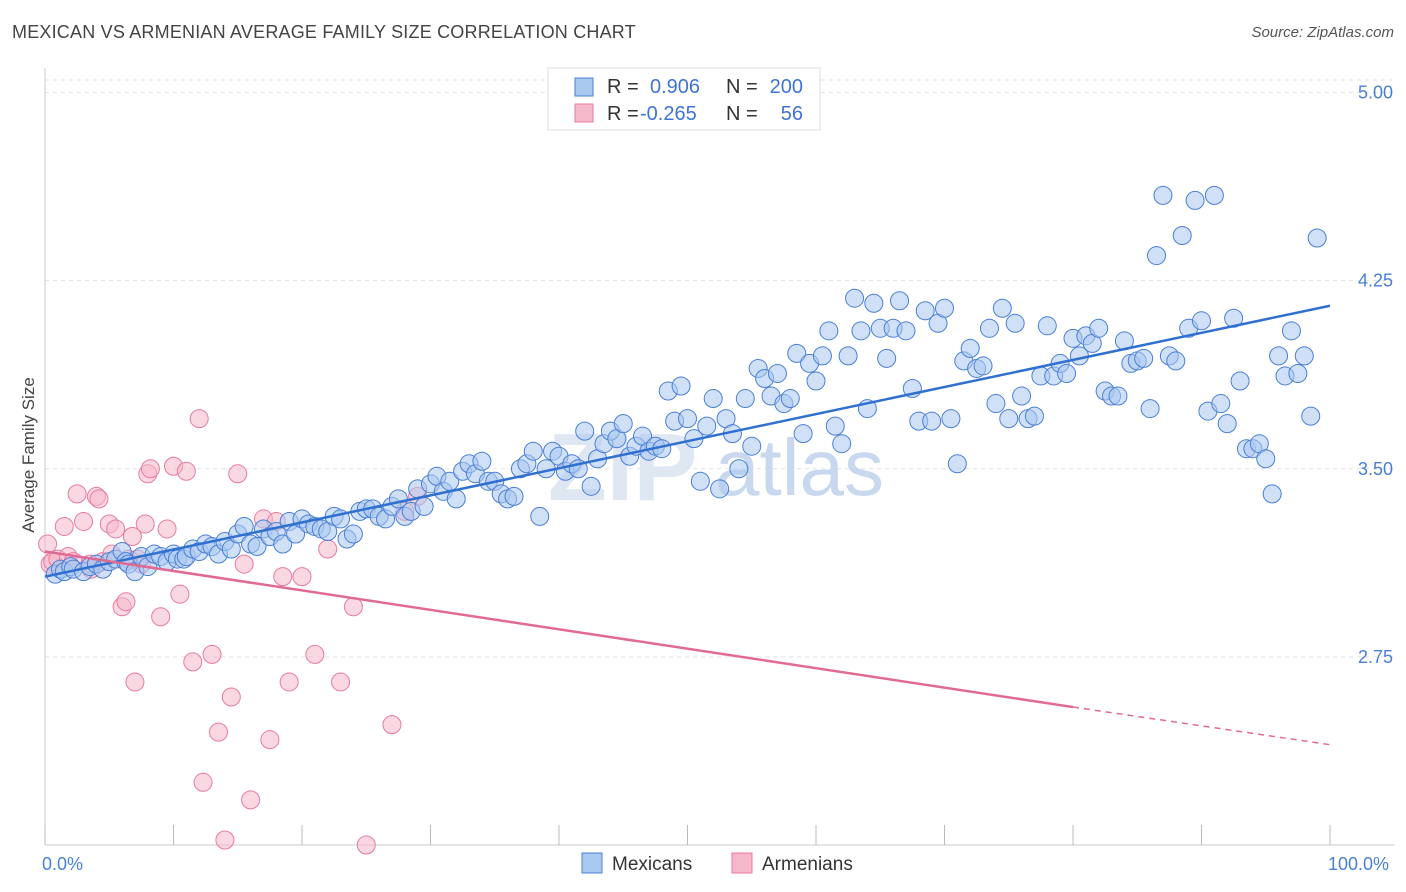 This screenshot has width=1406, height=892. What do you see at coordinates (807, 864) in the screenshot?
I see `bottom-legend-armenians: Armenians` at bounding box center [807, 864].